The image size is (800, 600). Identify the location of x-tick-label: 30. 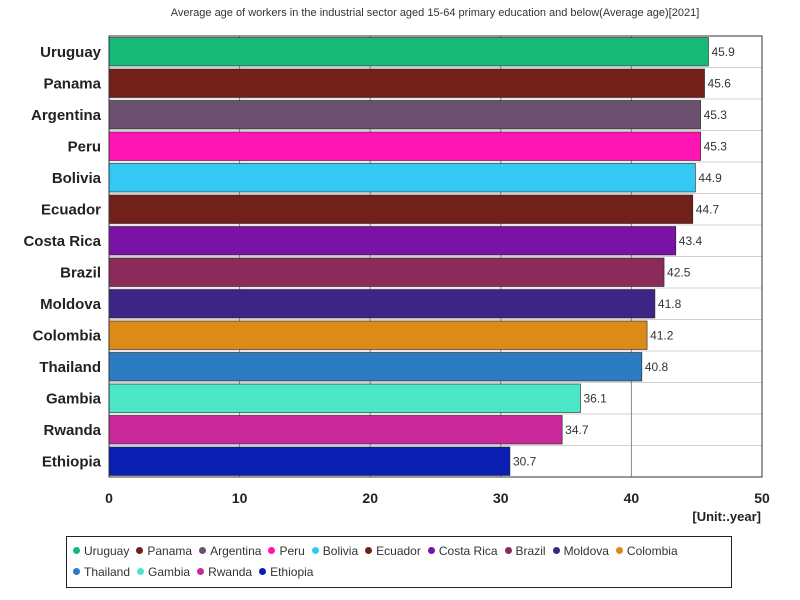
(501, 498).